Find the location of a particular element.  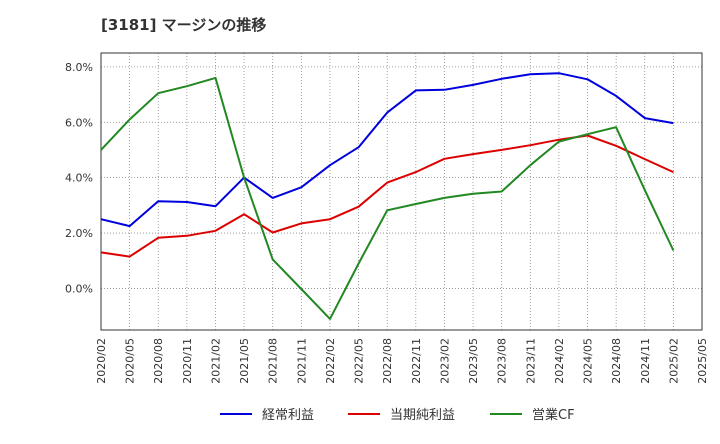

x-tick-label: 2024/08 is located at coordinates (616, 361).